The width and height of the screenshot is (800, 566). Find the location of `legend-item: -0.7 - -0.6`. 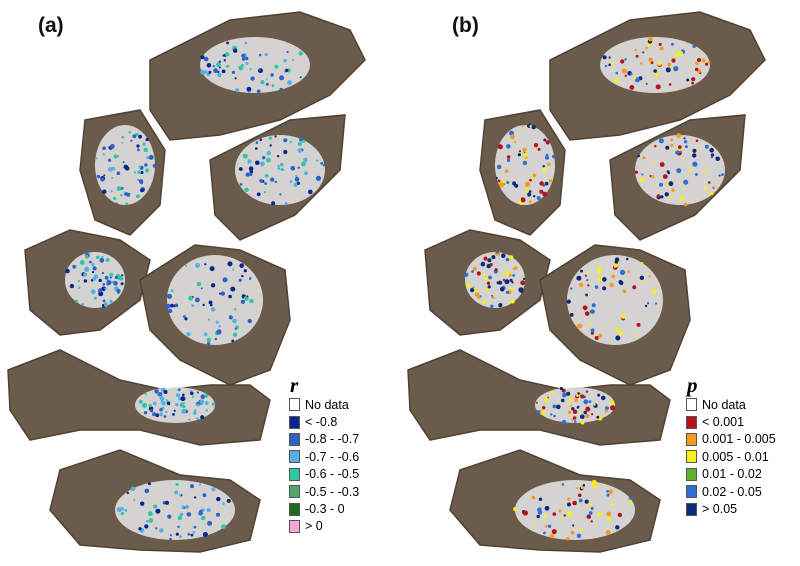

legend-item: -0.7 - -0.6 is located at coordinates (338, 456).